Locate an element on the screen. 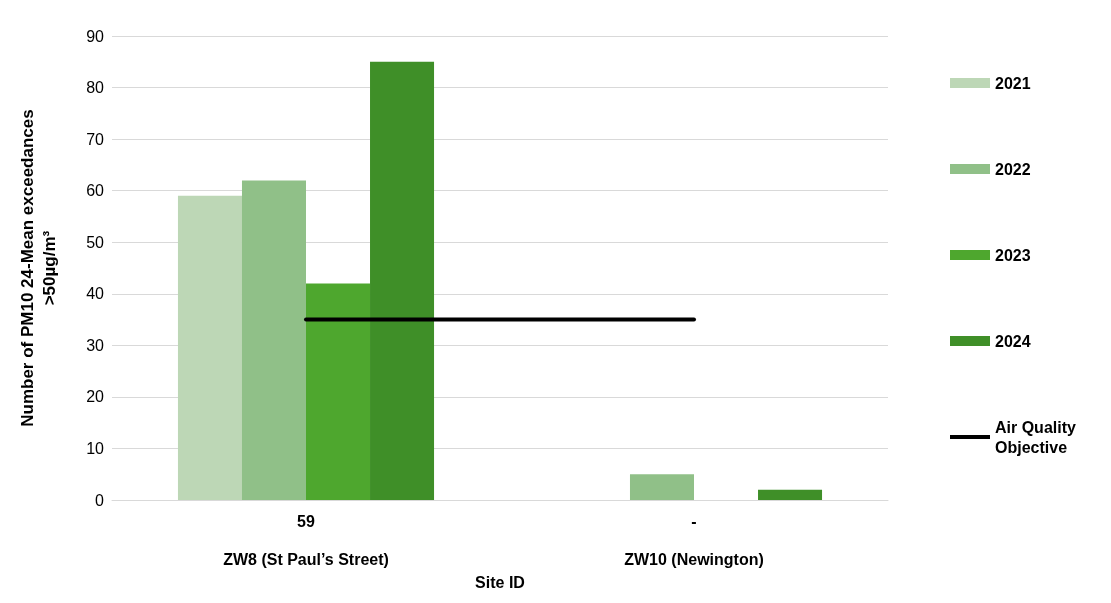 This screenshot has width=1111, height=603. y-tick-label: 30 is located at coordinates (95, 345).